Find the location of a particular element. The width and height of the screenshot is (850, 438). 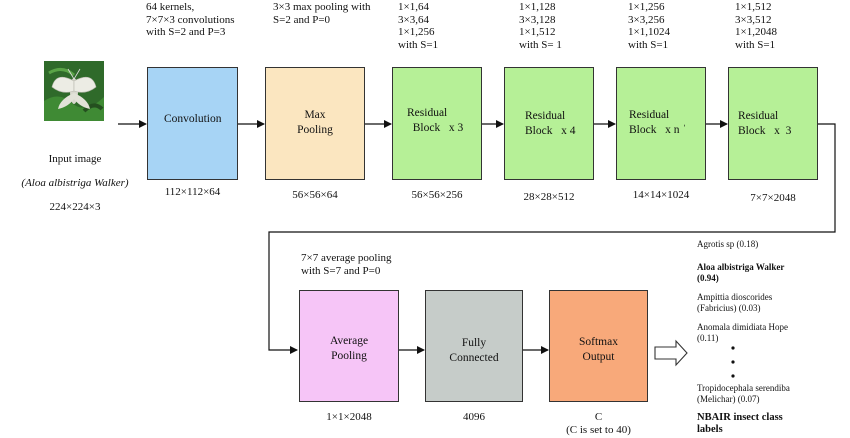

avg-output: 1×1×2048 is located at coordinates (349, 417).